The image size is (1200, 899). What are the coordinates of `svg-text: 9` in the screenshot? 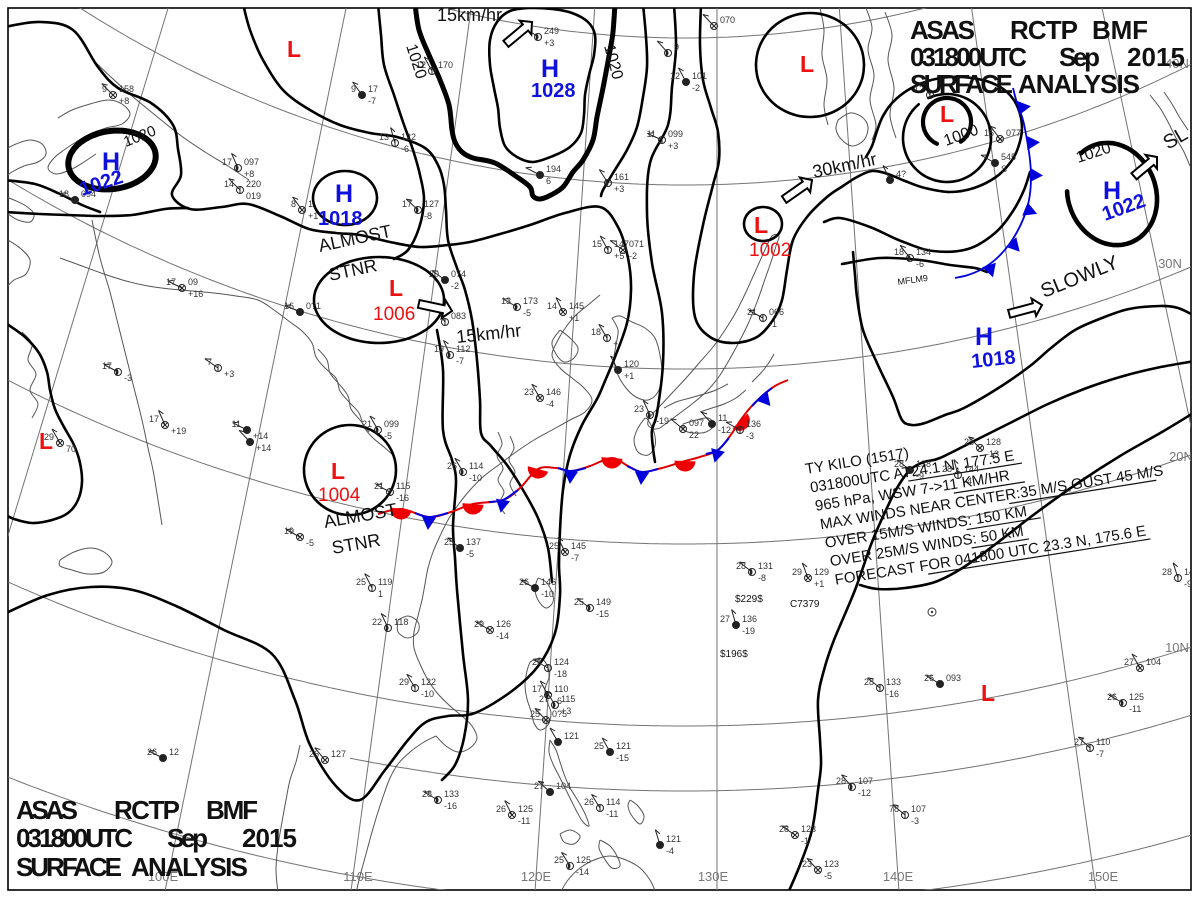 It's located at (104, 89).